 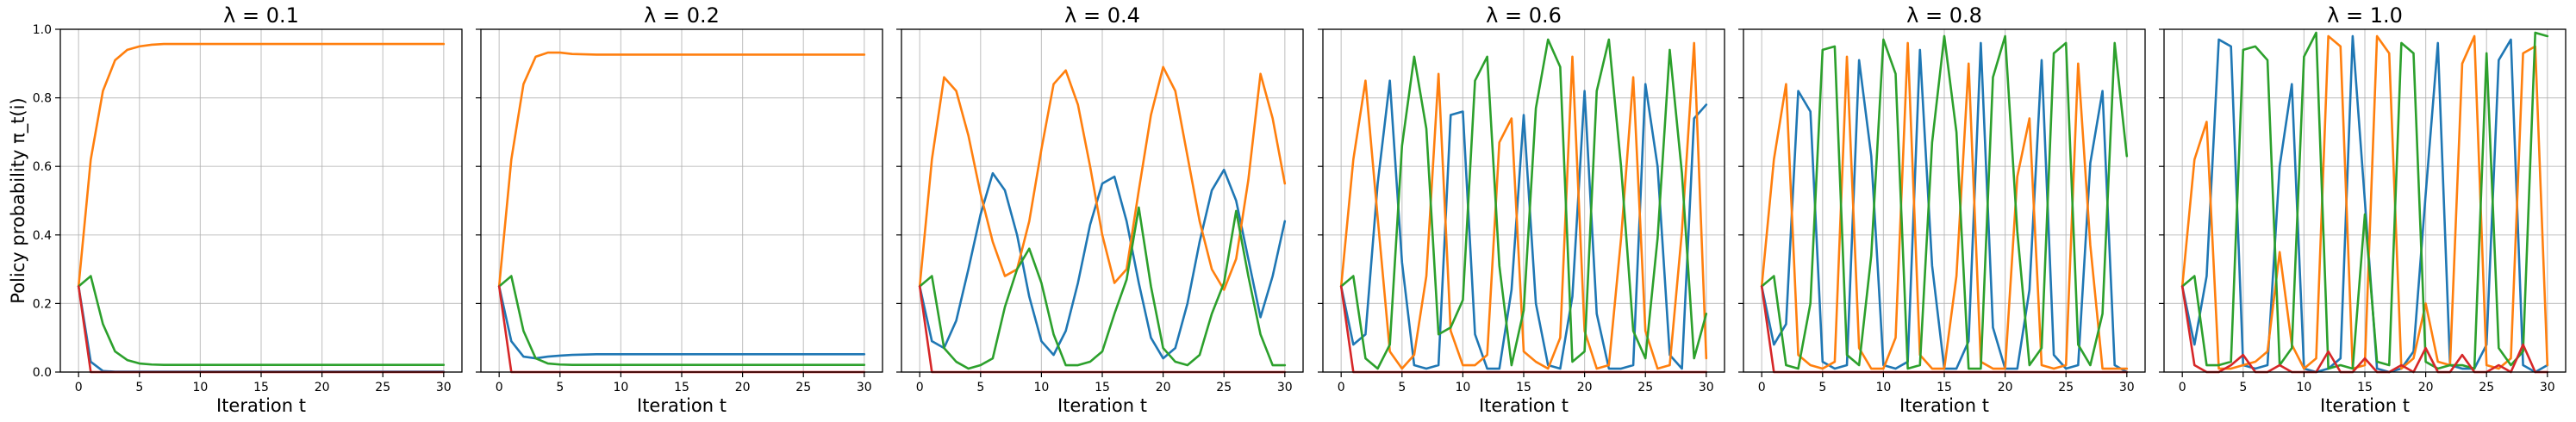 What do you see at coordinates (42, 236) in the screenshot?
I see `y-tick-label: 0.4` at bounding box center [42, 236].